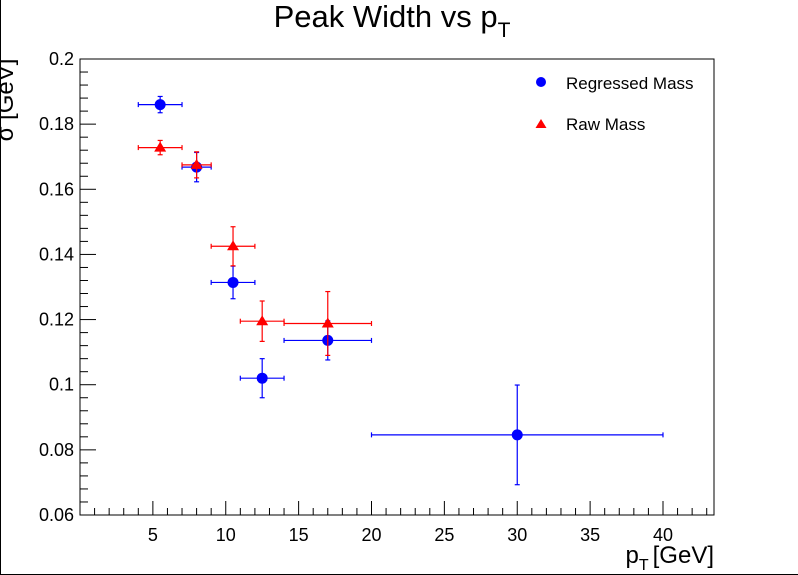 The image size is (798, 575). What do you see at coordinates (153, 535) in the screenshot?
I see `x-tick-label: 5` at bounding box center [153, 535].